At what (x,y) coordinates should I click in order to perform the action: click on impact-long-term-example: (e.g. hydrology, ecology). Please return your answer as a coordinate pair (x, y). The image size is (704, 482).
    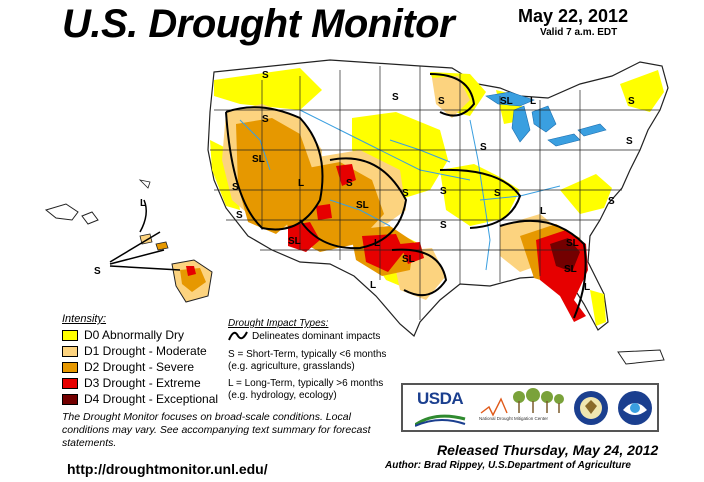
    Looking at the image, I should click on (282, 395).